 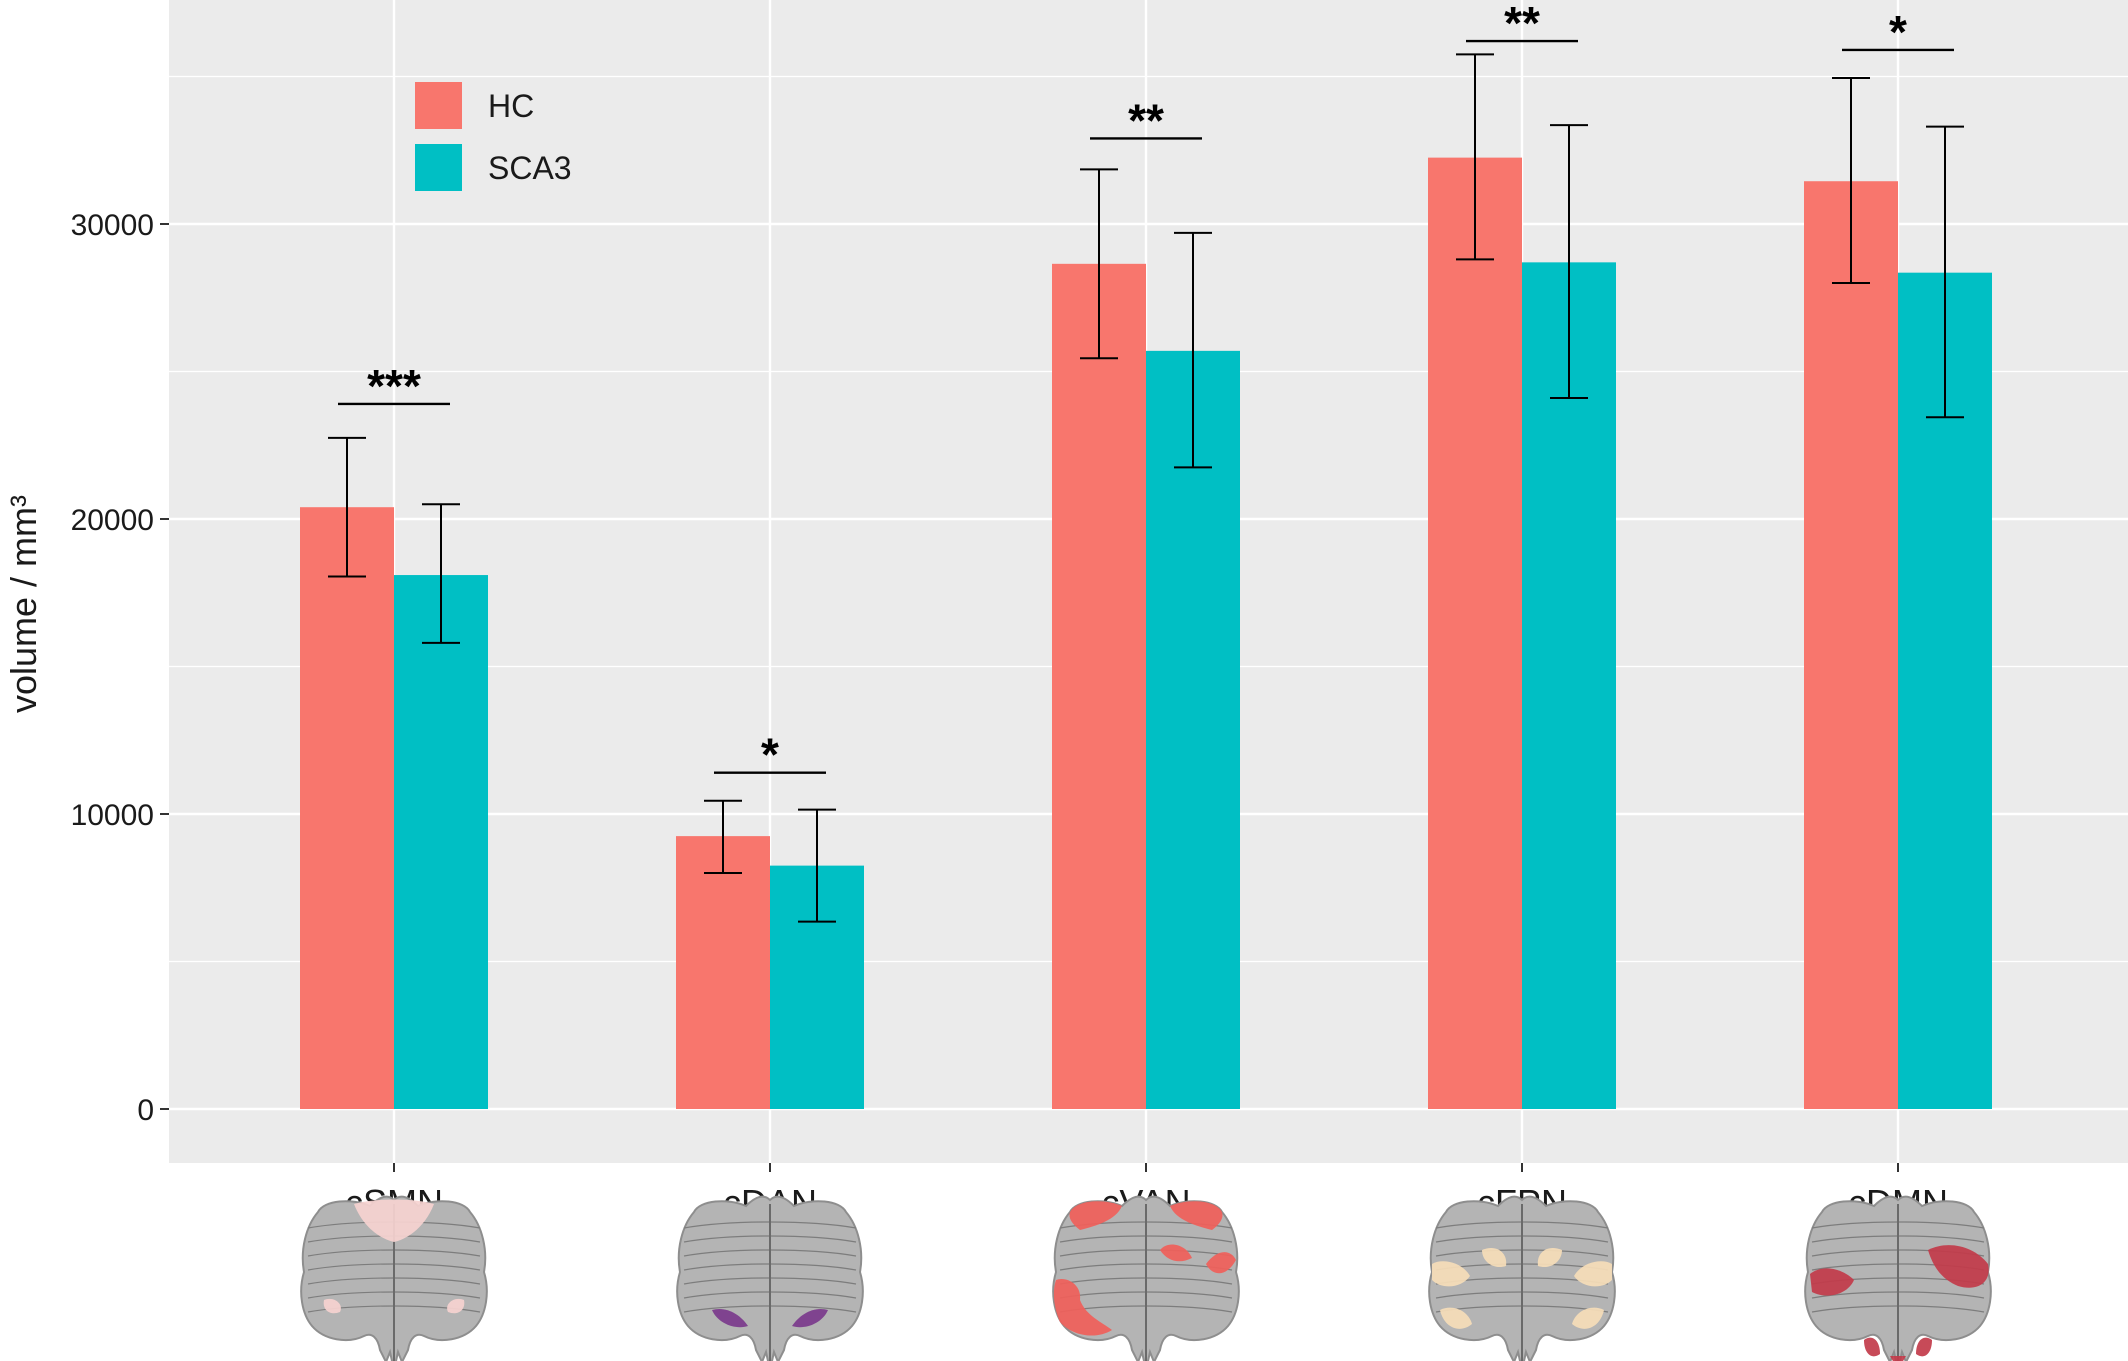 I want to click on bar-hc-cvan, so click(x=1099, y=686).